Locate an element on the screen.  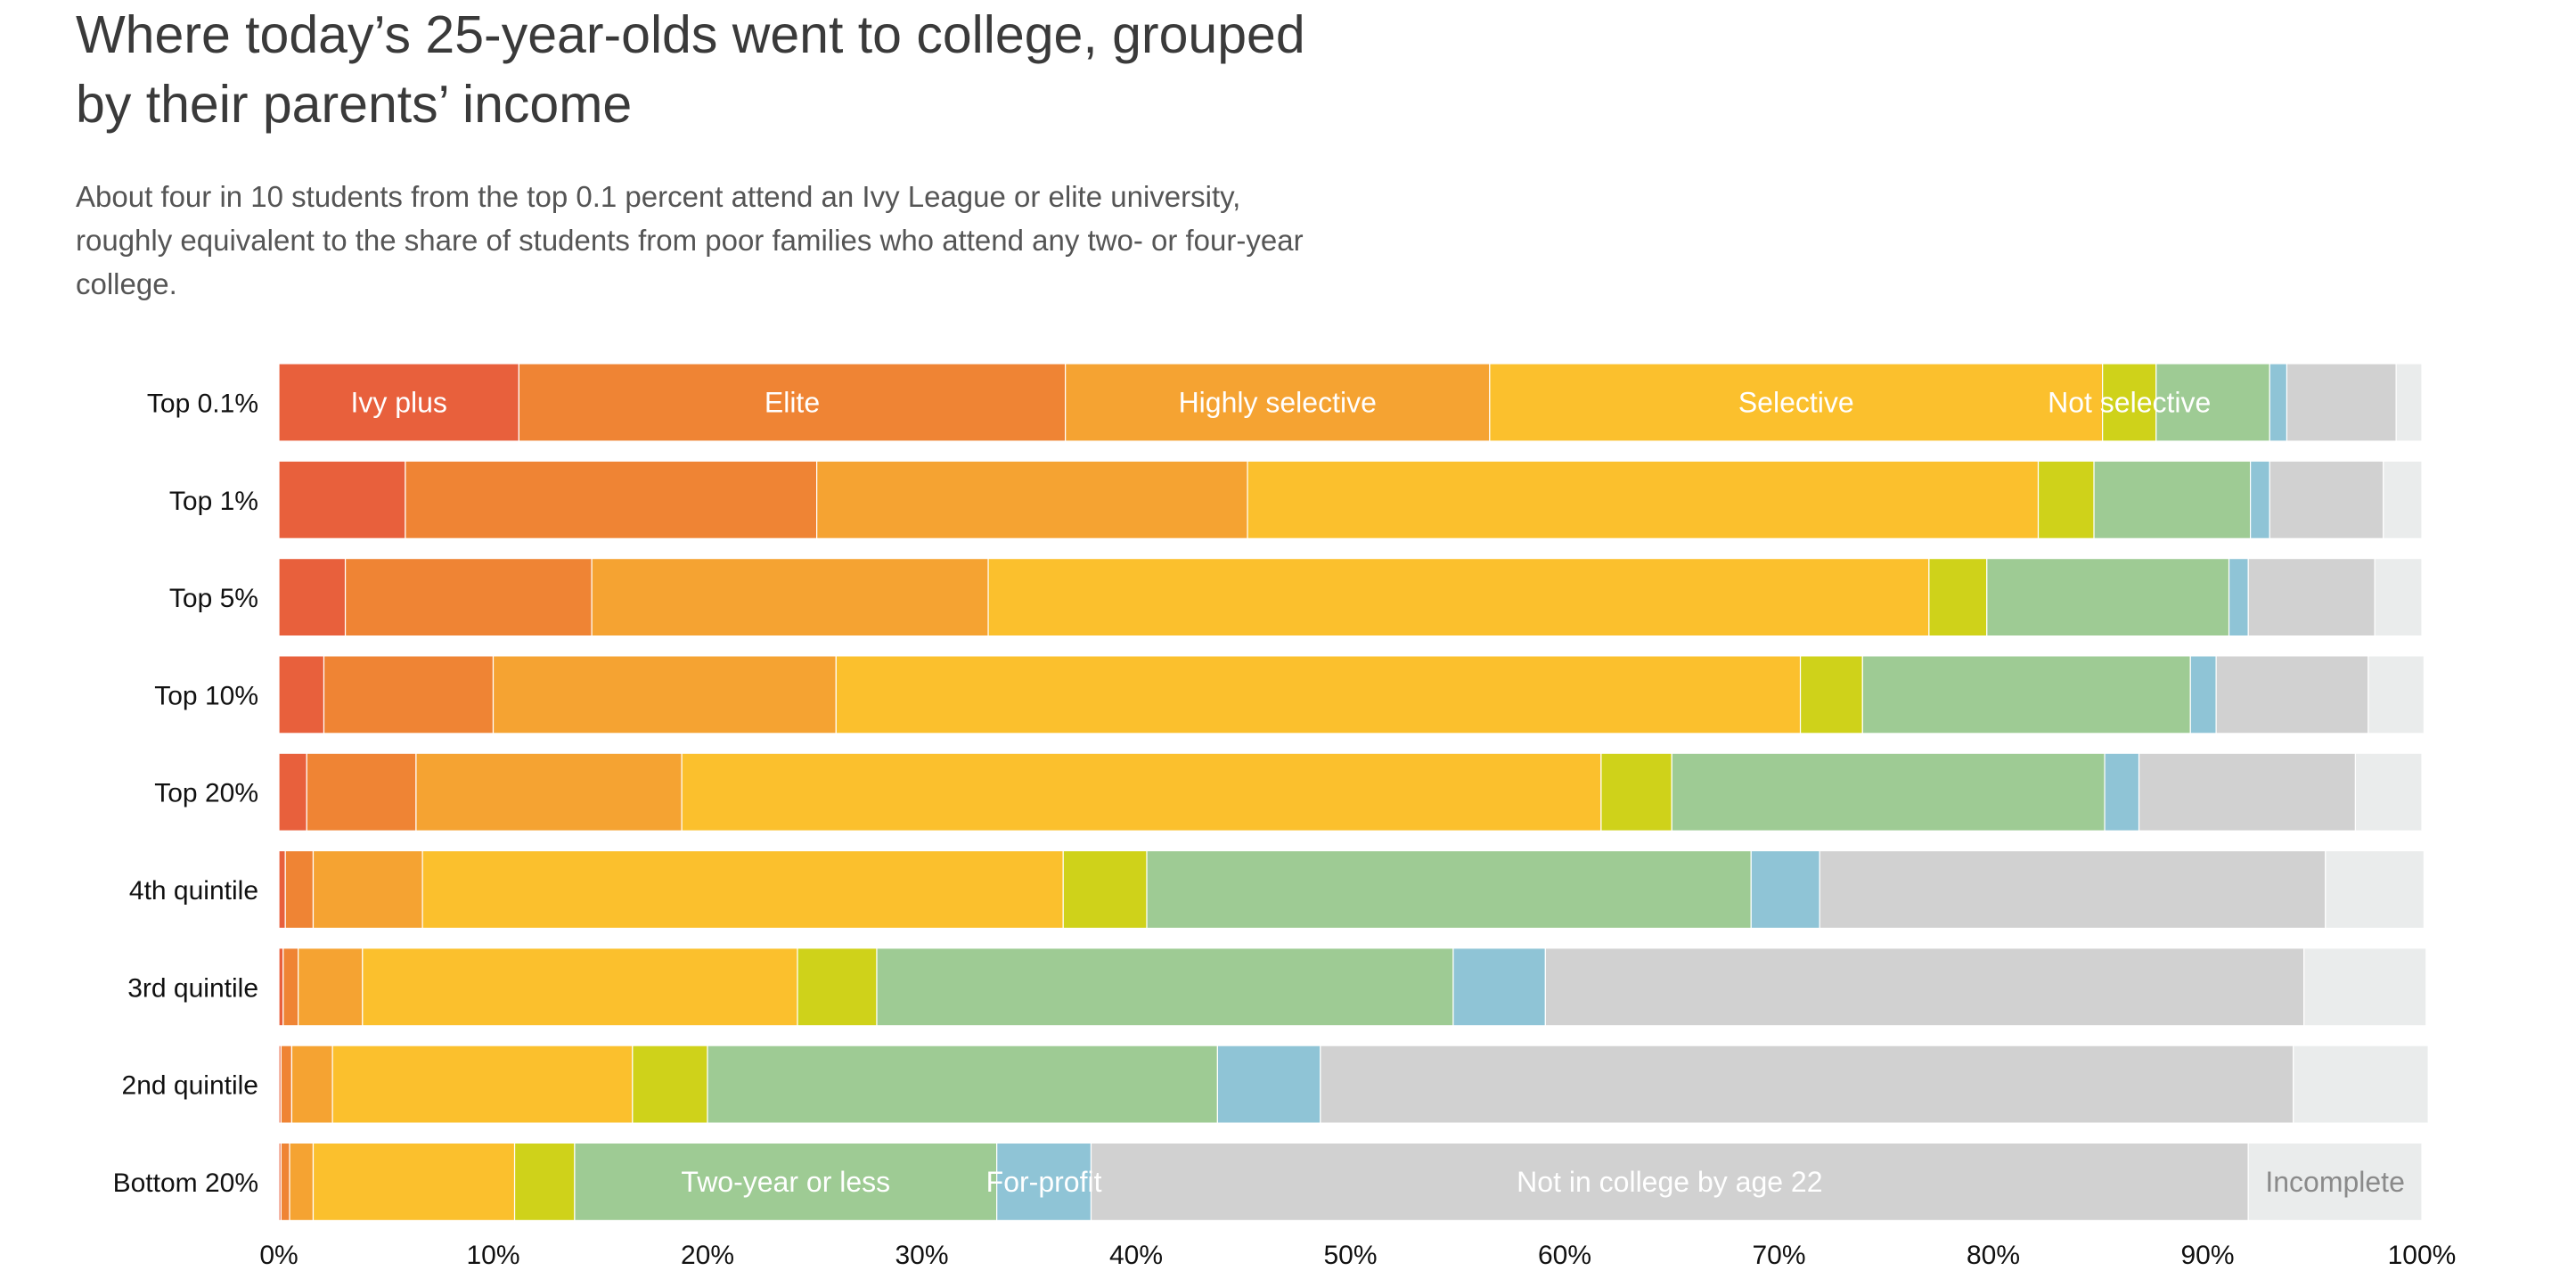
series-label: Incomplete is located at coordinates (2335, 1182).